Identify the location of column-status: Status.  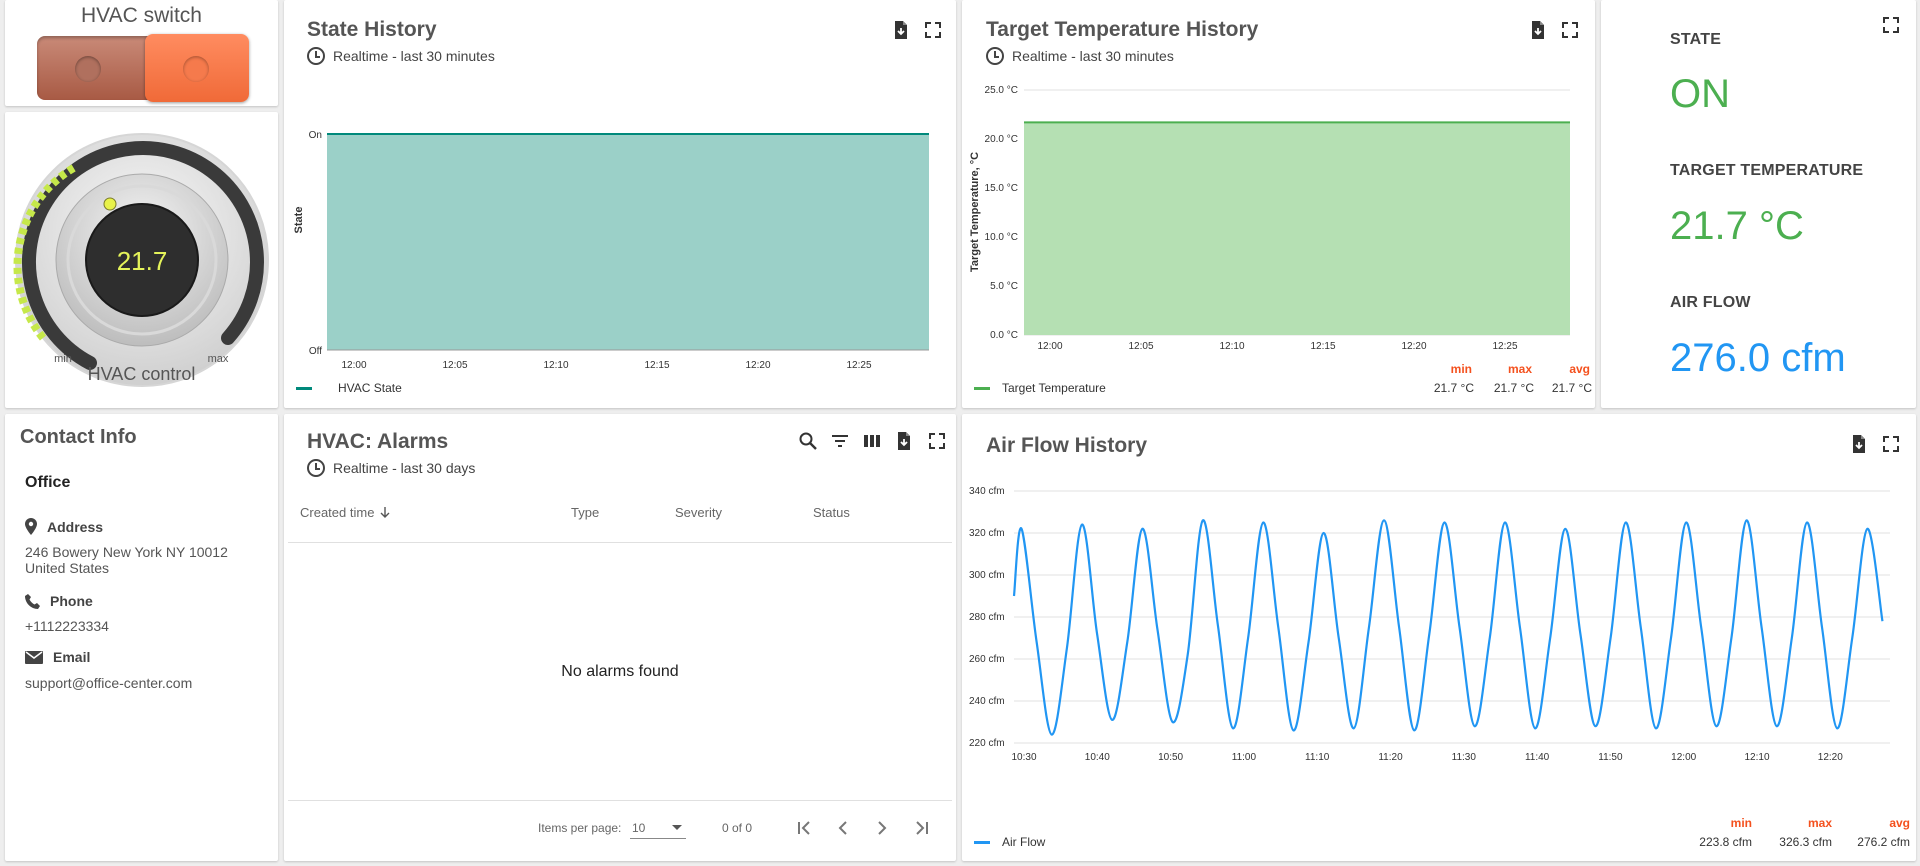
(831, 512).